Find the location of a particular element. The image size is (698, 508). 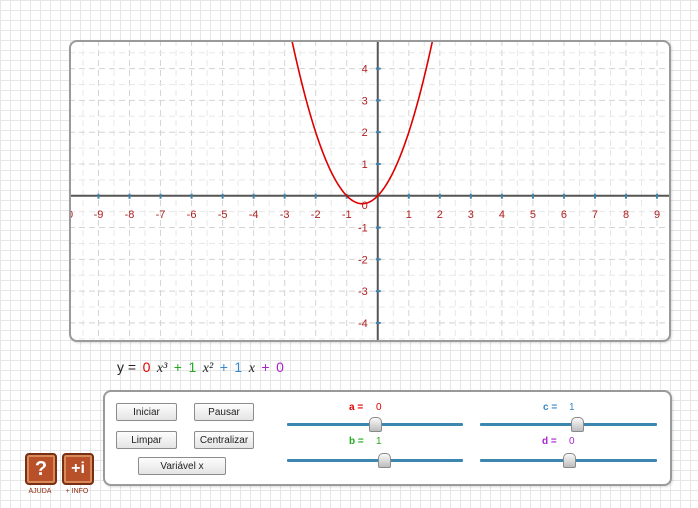

coef-a: 0 is located at coordinates (146, 367).